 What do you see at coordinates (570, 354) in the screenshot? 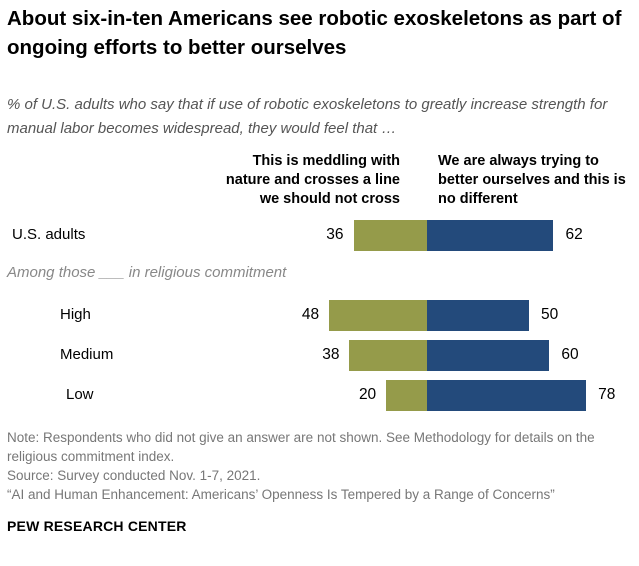
I see `data-label-better-ourselves: 60` at bounding box center [570, 354].